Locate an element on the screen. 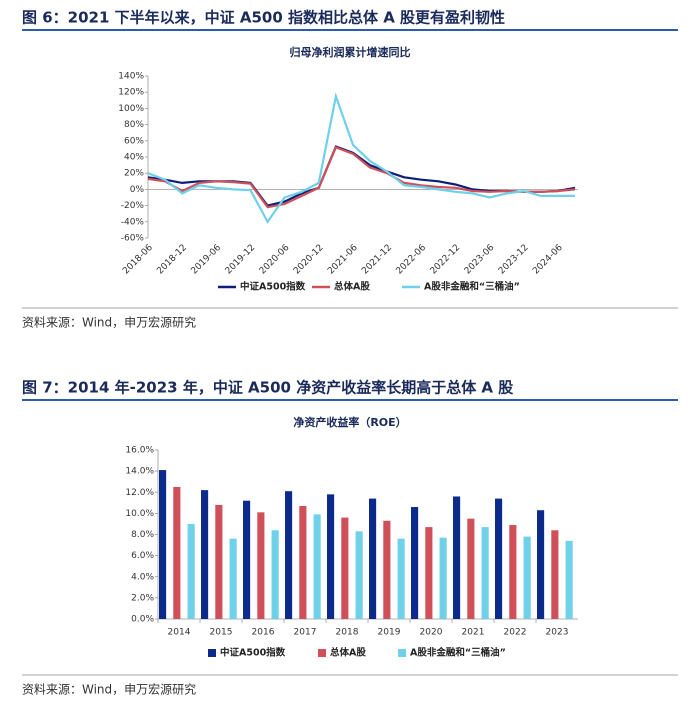 This screenshot has height=712, width=700. y-tick-label: -60% is located at coordinates (133, 239).